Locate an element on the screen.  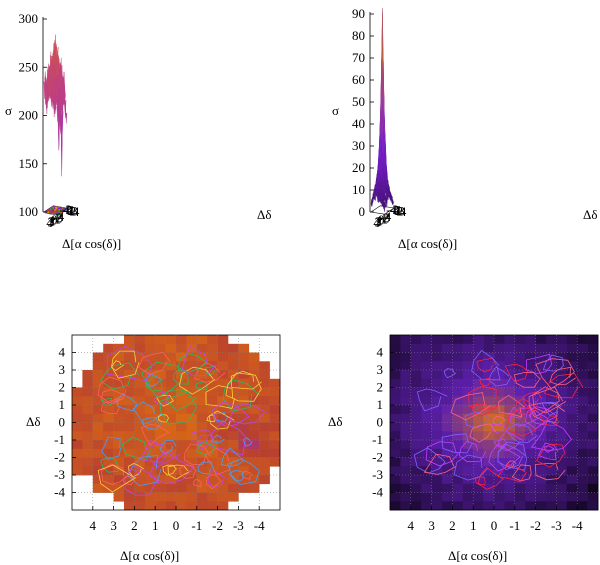
x-tick-label: 1 is located at coordinates (380, 220).